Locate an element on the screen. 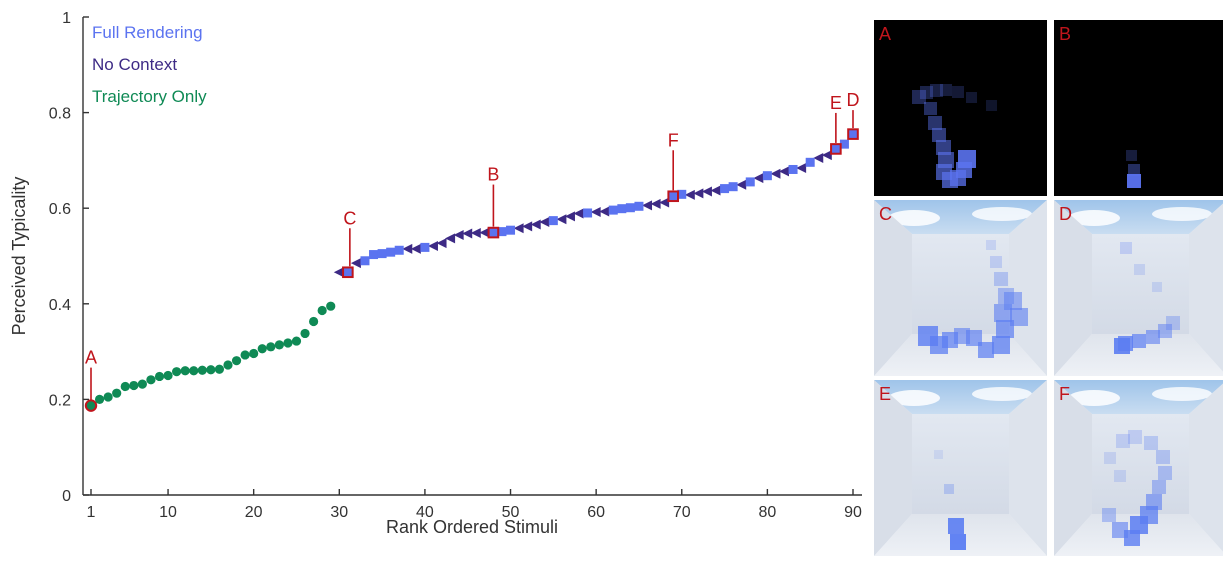 The image size is (1223, 561). panel-letter: A is located at coordinates (885, 34).